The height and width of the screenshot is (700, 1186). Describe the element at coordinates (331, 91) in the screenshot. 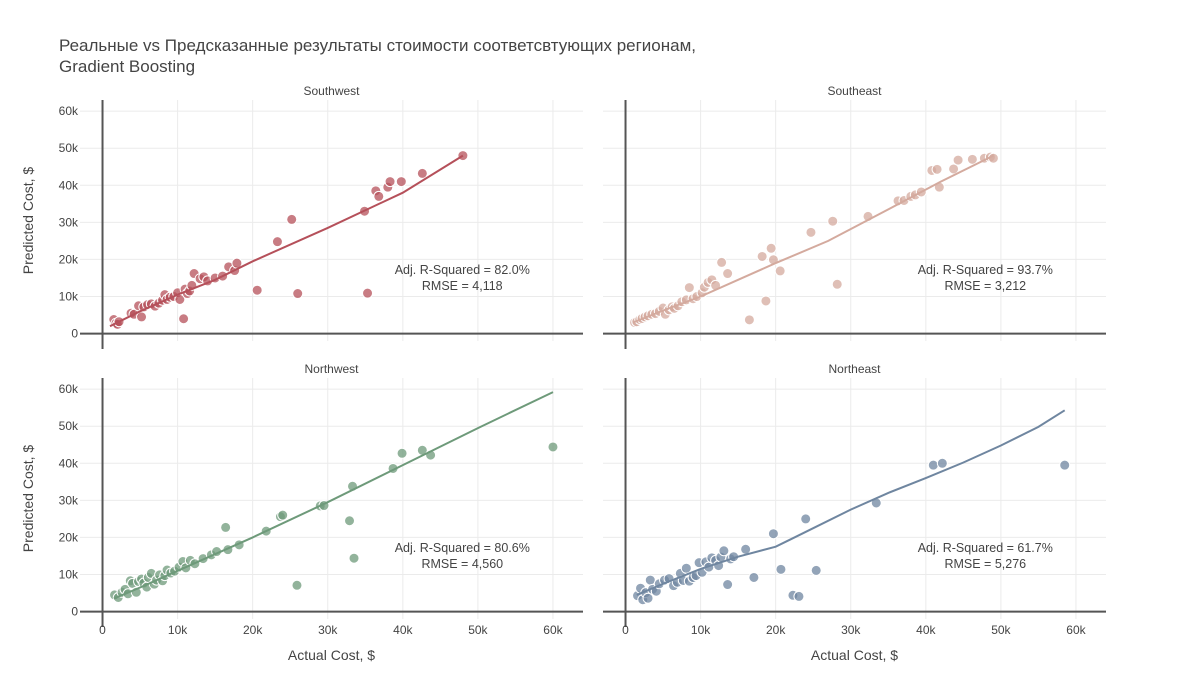

I see `facet-title: Southwest` at that location.